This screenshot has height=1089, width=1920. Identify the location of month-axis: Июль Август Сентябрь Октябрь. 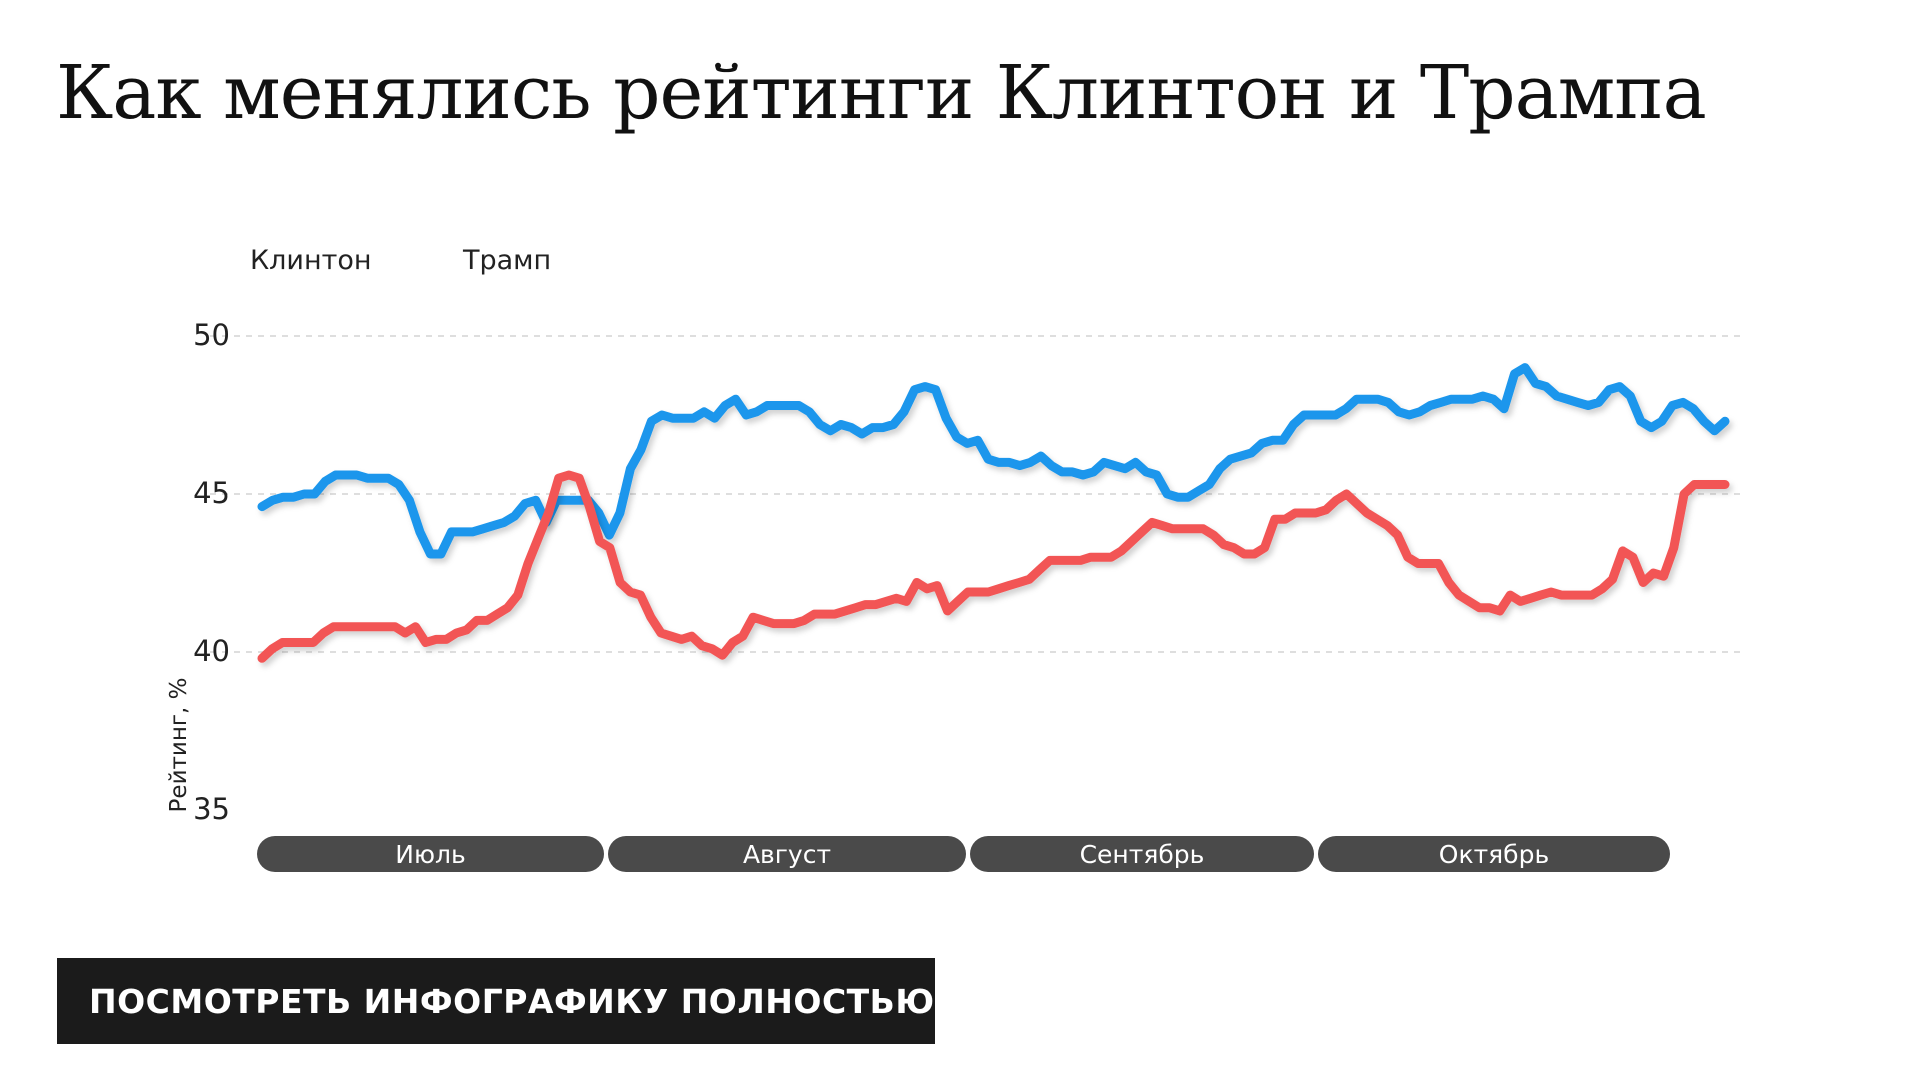
(963, 854).